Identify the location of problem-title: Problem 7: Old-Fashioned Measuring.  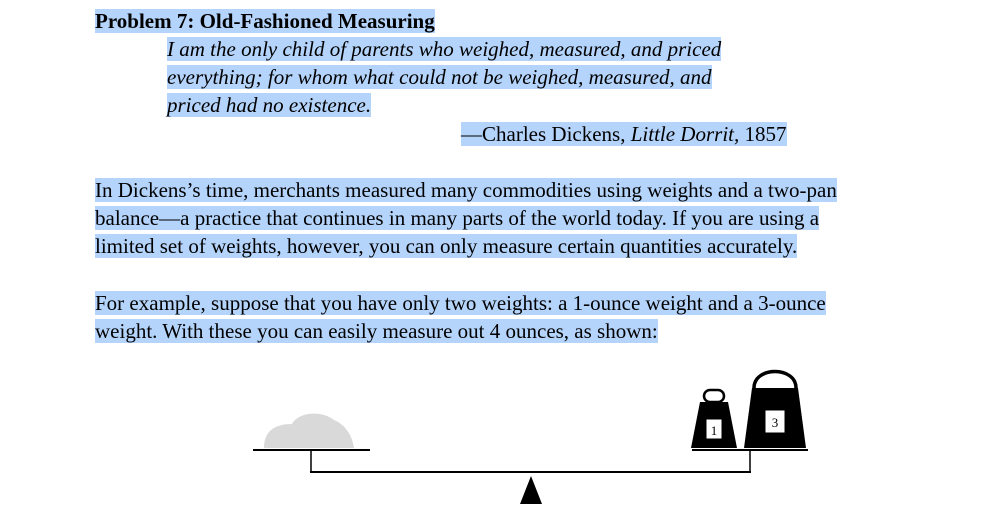
(265, 21).